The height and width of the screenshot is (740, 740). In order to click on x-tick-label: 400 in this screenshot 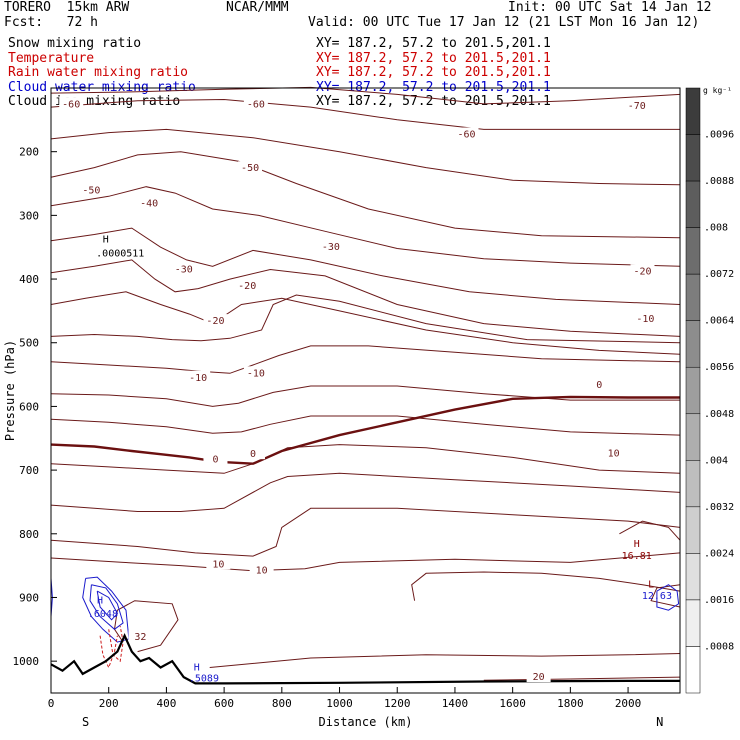, I will do `click(166, 703)`.